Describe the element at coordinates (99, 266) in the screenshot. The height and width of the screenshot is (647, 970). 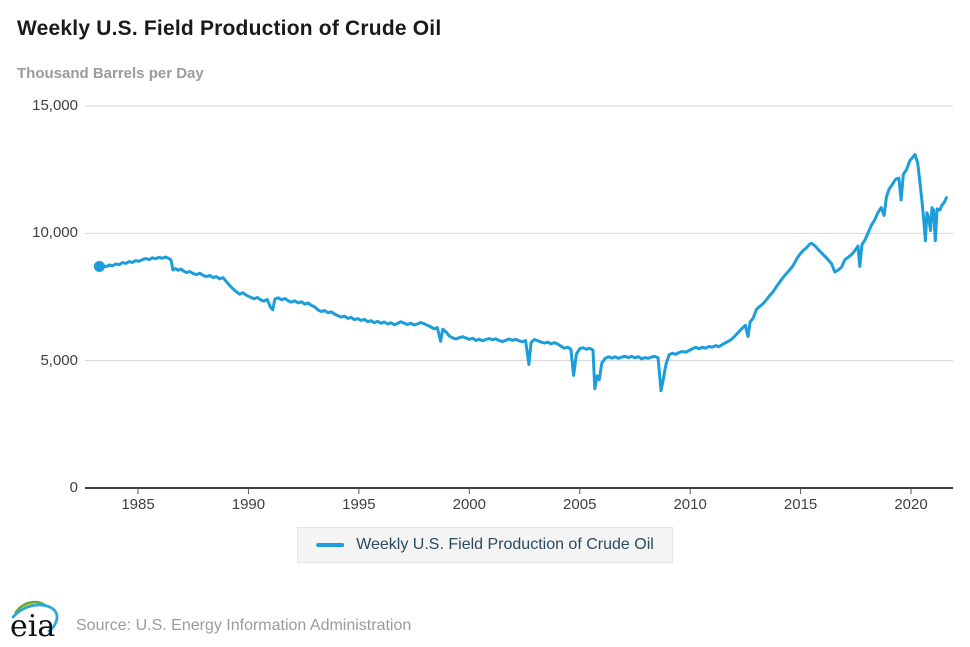
I see `series-start-marker` at that location.